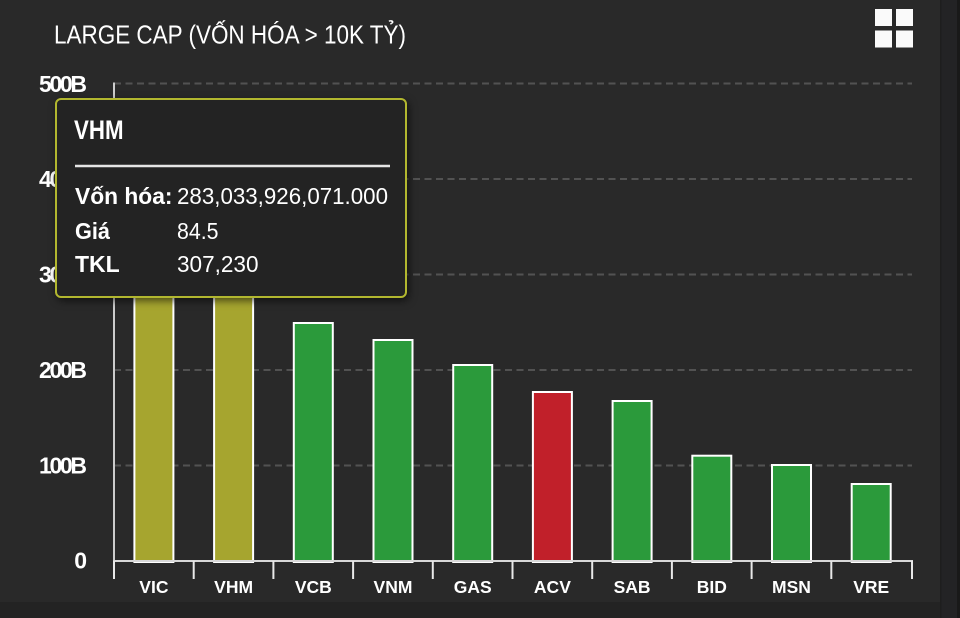 The width and height of the screenshot is (960, 618). What do you see at coordinates (393, 587) in the screenshot?
I see `svg-text: VNM` at bounding box center [393, 587].